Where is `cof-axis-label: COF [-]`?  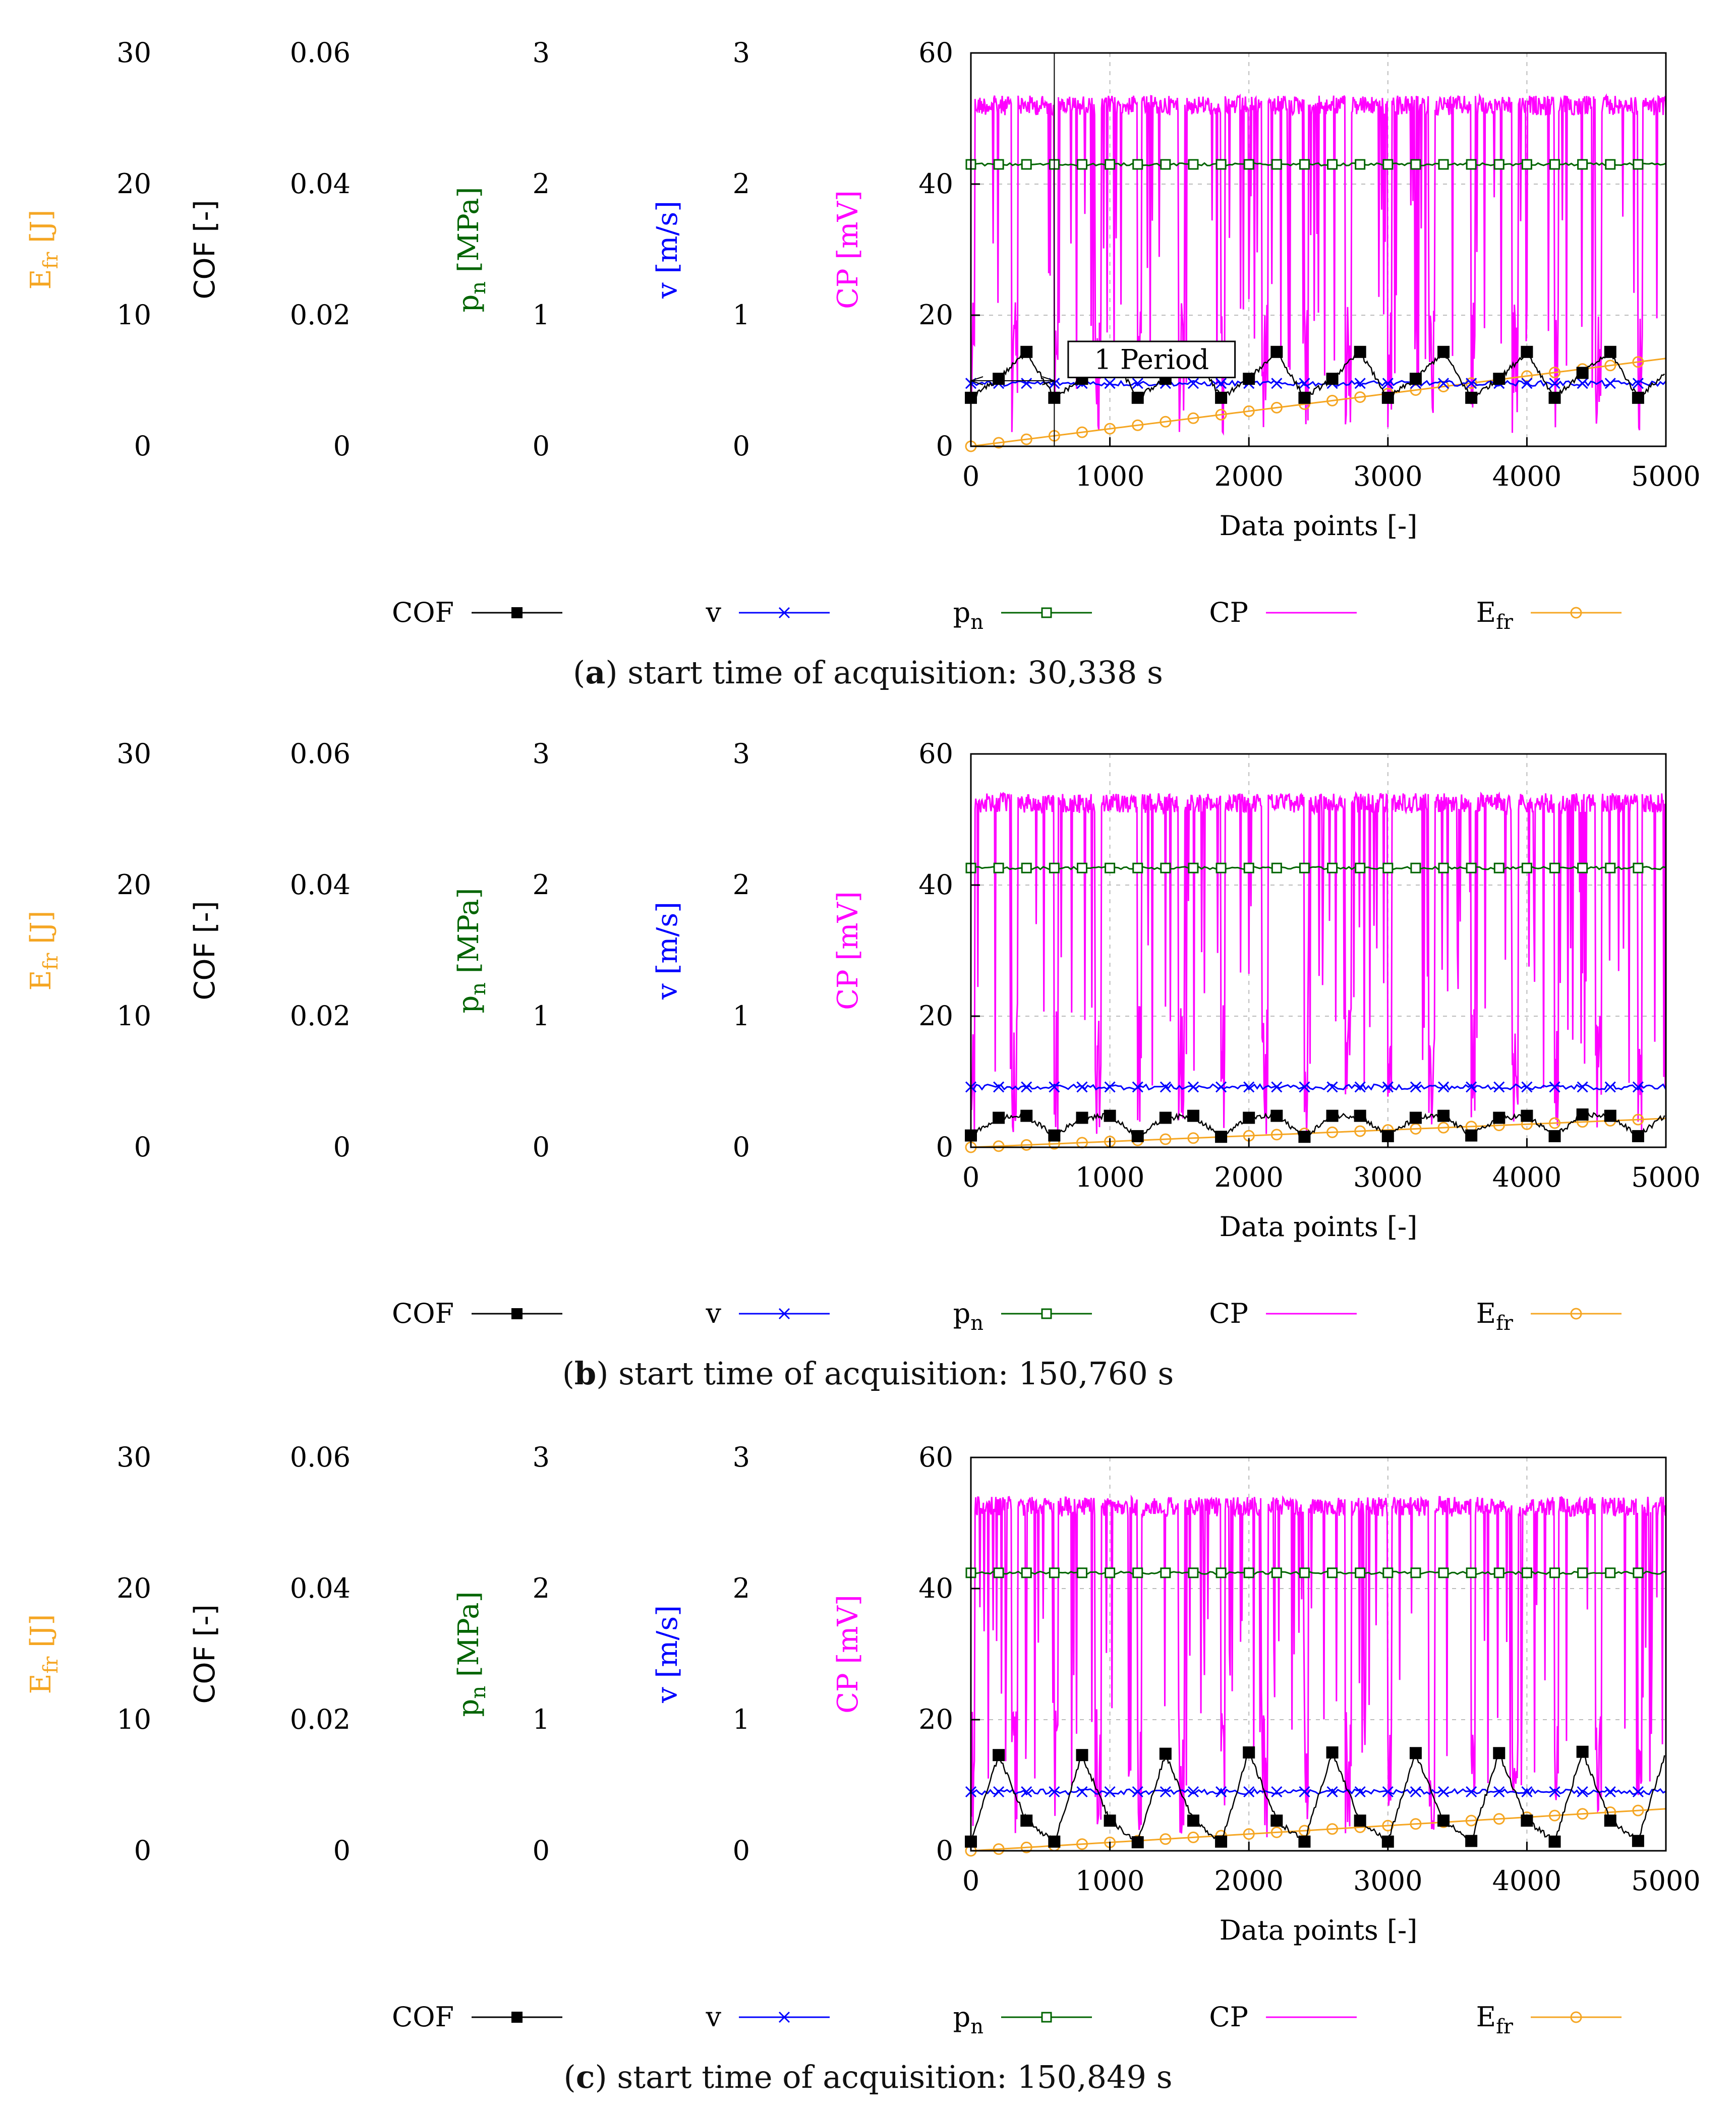
cof-axis-label: COF [-] is located at coordinates (205, 249).